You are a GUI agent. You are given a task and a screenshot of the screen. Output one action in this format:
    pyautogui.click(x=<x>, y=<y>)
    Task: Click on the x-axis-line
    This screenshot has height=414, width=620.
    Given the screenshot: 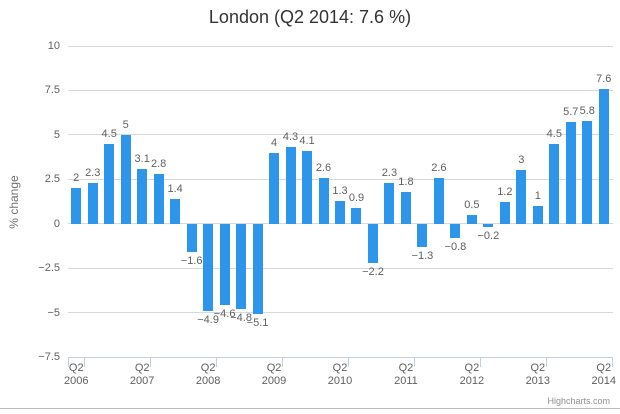 What is the action you would take?
    pyautogui.click(x=340, y=357)
    